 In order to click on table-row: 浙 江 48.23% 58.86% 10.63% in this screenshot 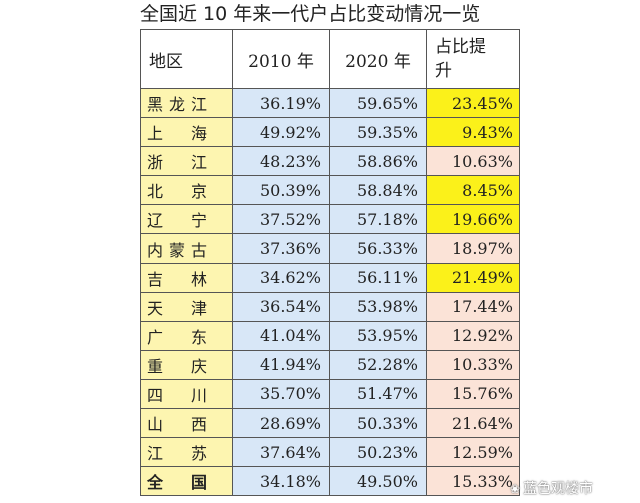, I will do `click(330, 161)`.